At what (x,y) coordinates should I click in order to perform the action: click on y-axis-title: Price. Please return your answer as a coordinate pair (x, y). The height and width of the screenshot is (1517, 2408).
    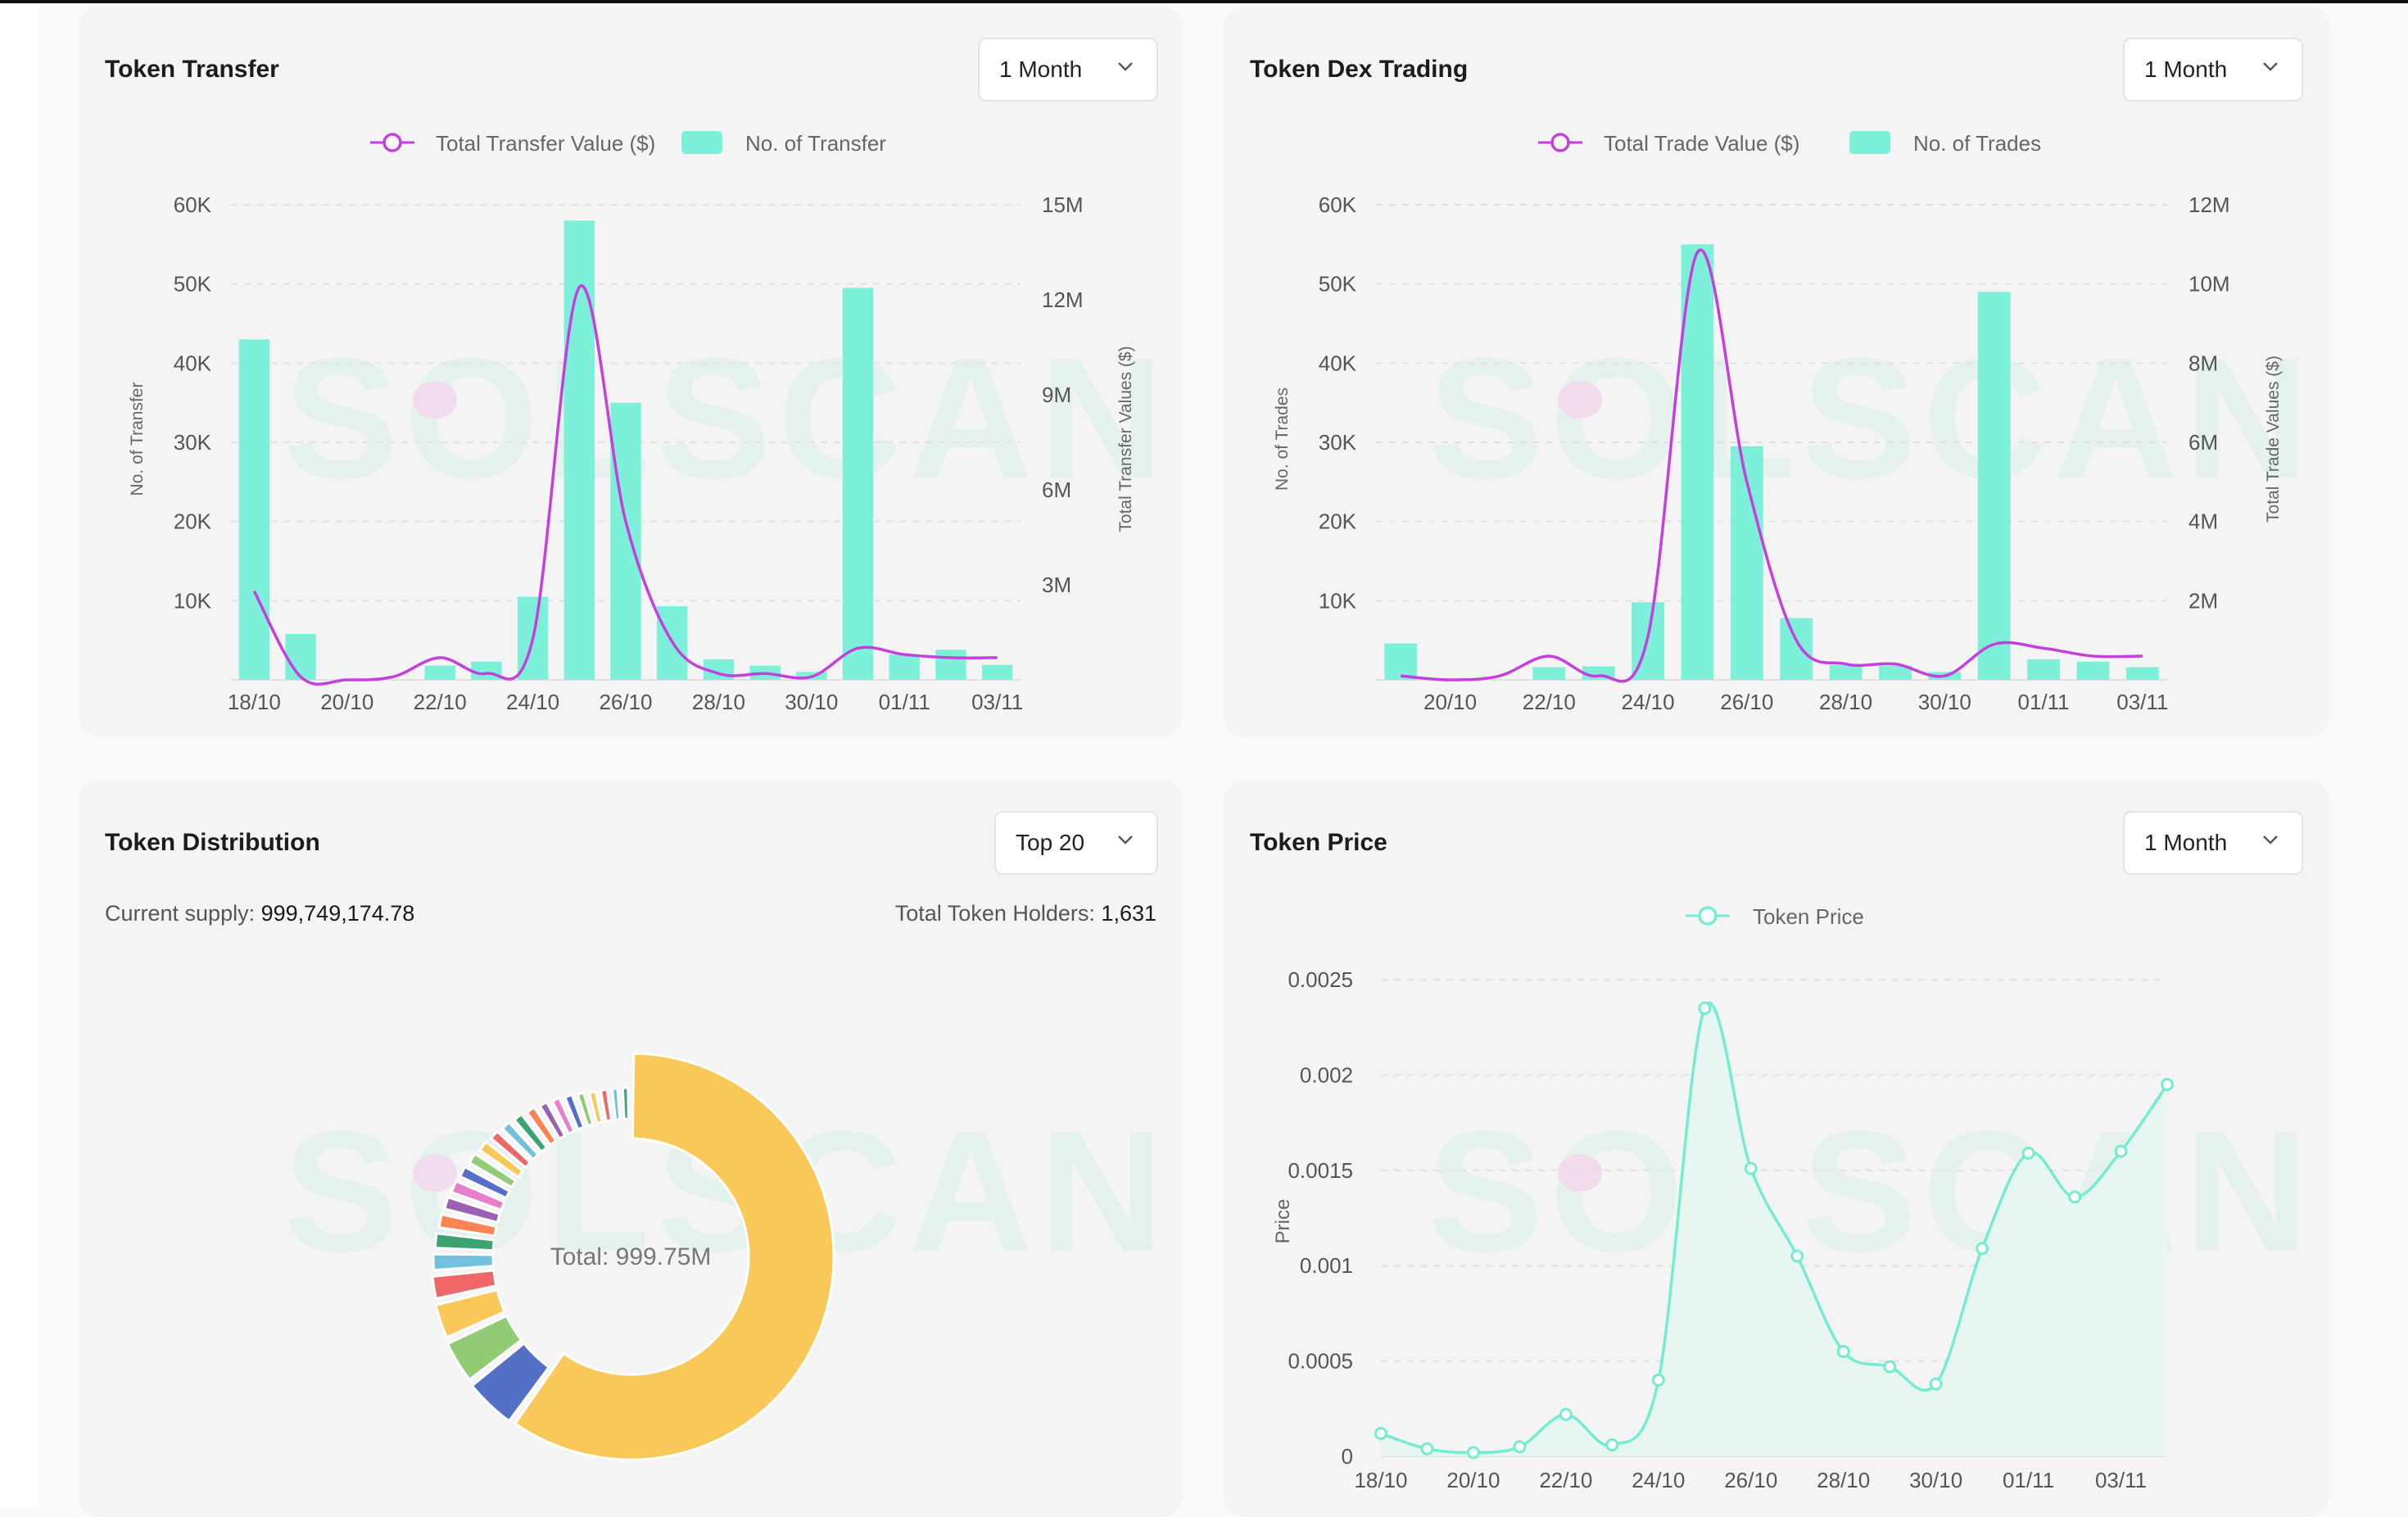
    Looking at the image, I should click on (1283, 1221).